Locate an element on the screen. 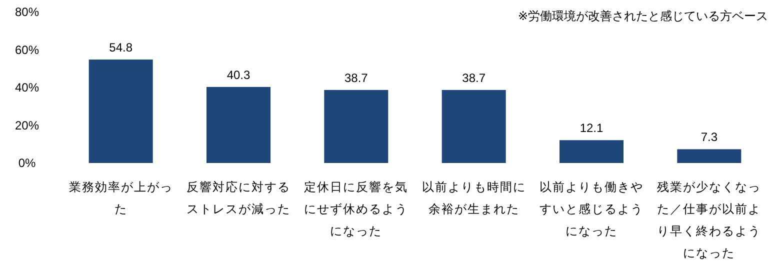  data-label: 54.8 is located at coordinates (121, 47).